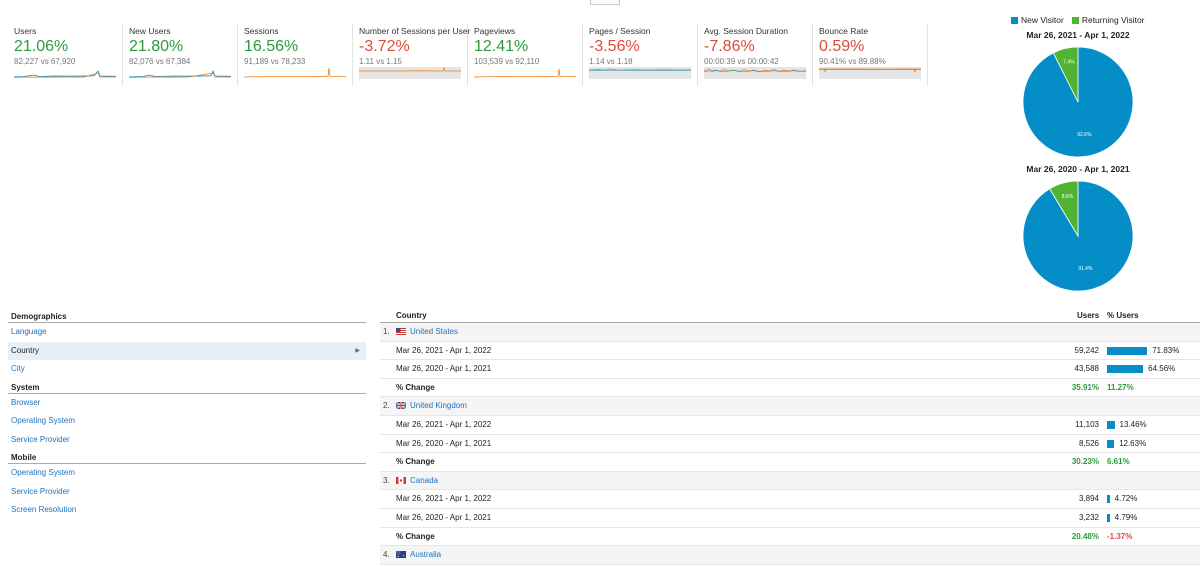  I want to click on metric-label: New Users, so click(150, 31).